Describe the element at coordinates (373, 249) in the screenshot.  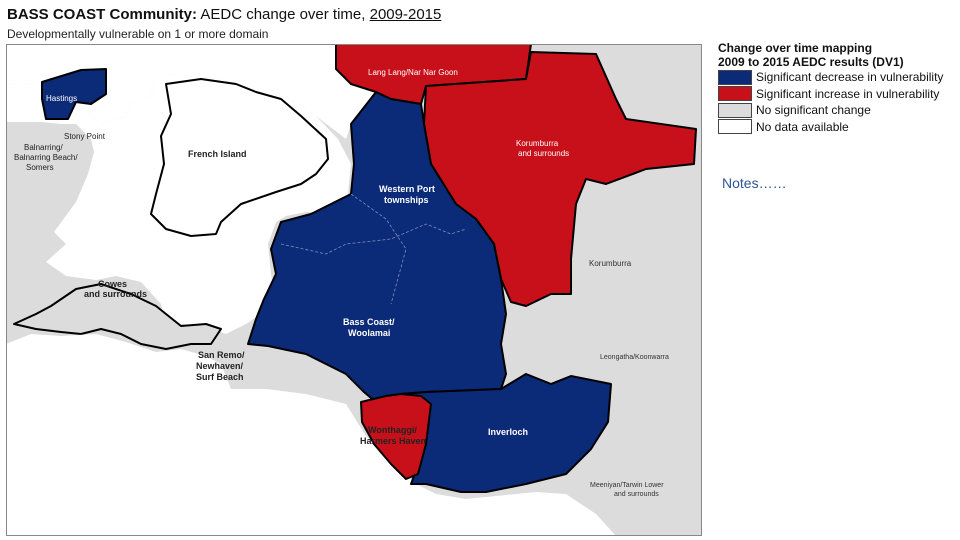
I see `inner-boundary` at that location.